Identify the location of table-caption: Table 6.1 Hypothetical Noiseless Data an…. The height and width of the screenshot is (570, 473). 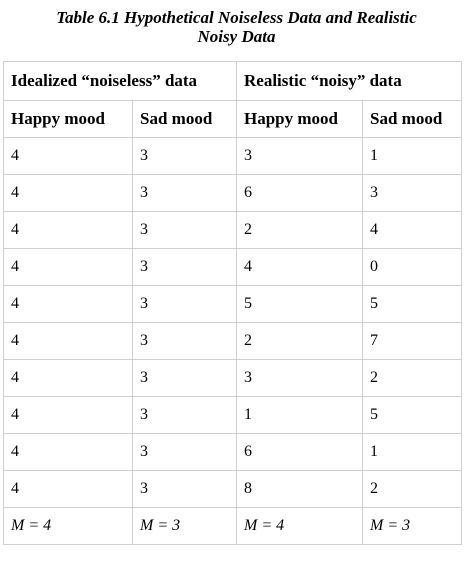
(236, 27).